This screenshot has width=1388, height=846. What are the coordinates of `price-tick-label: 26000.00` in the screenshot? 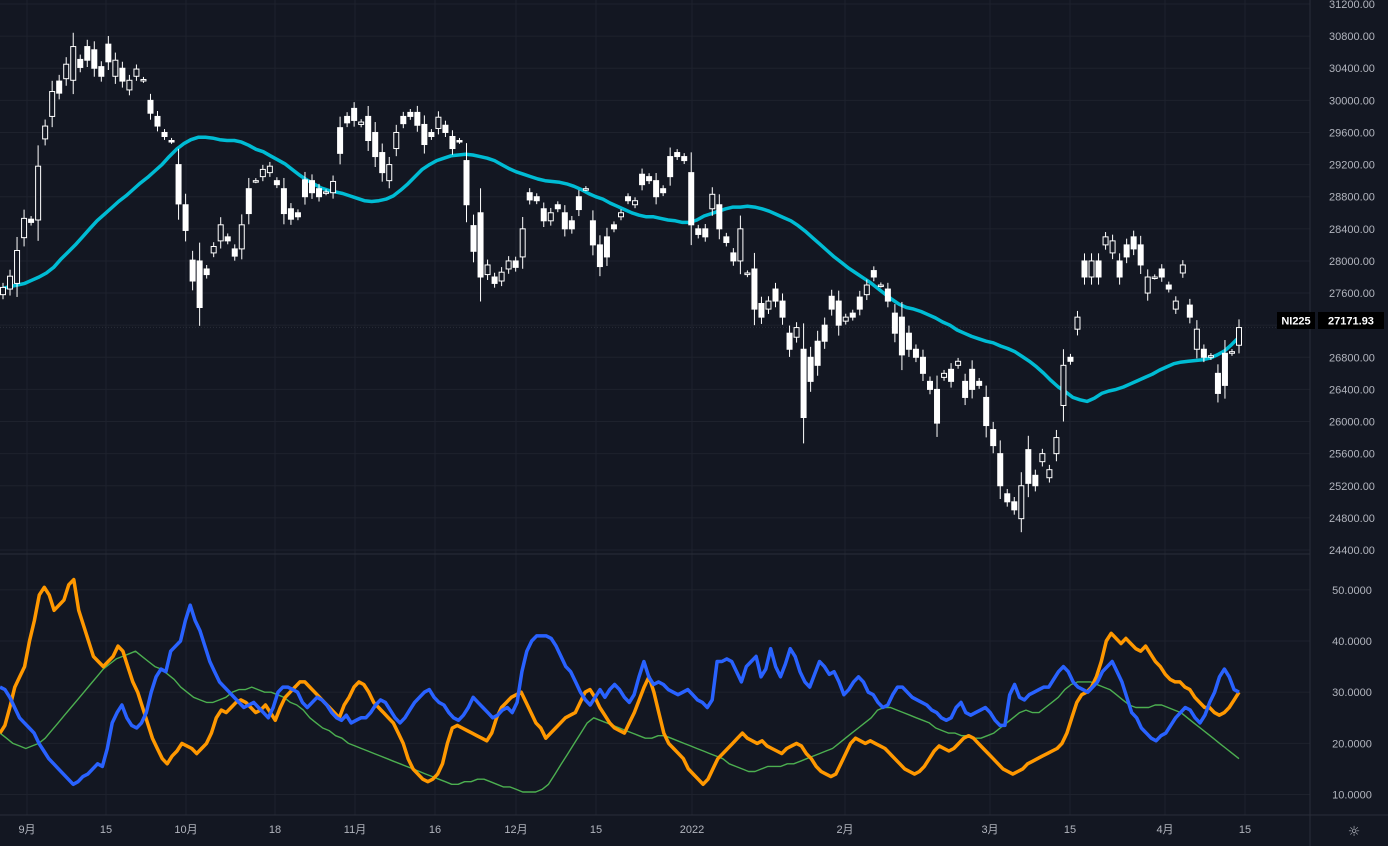 It's located at (1352, 423).